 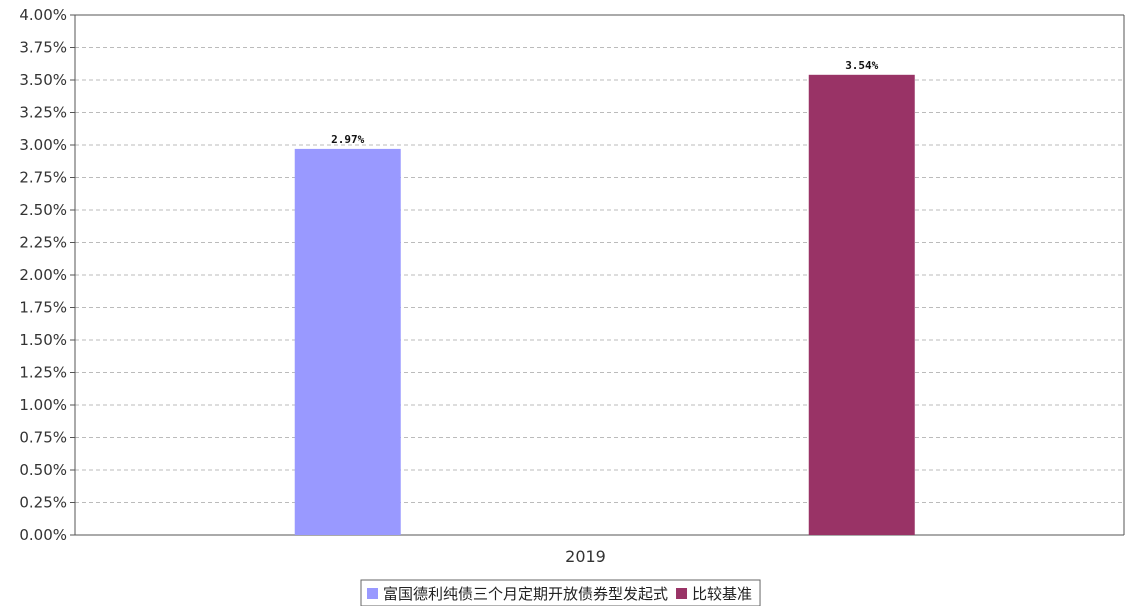 I want to click on y-tick-label: 4.00%, so click(x=43, y=15).